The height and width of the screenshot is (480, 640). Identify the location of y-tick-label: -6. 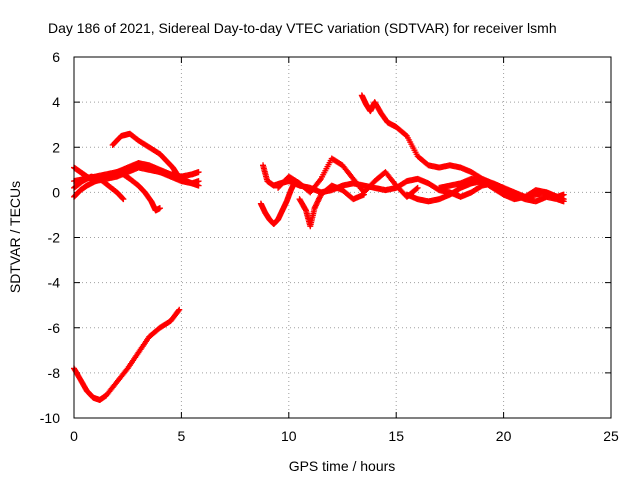
(54, 328).